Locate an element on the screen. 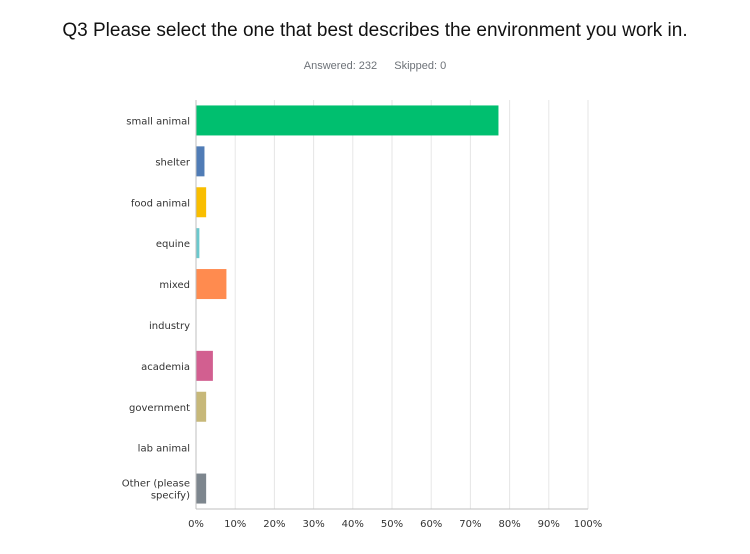 The width and height of the screenshot is (750, 554). category-label: industry is located at coordinates (169, 326).